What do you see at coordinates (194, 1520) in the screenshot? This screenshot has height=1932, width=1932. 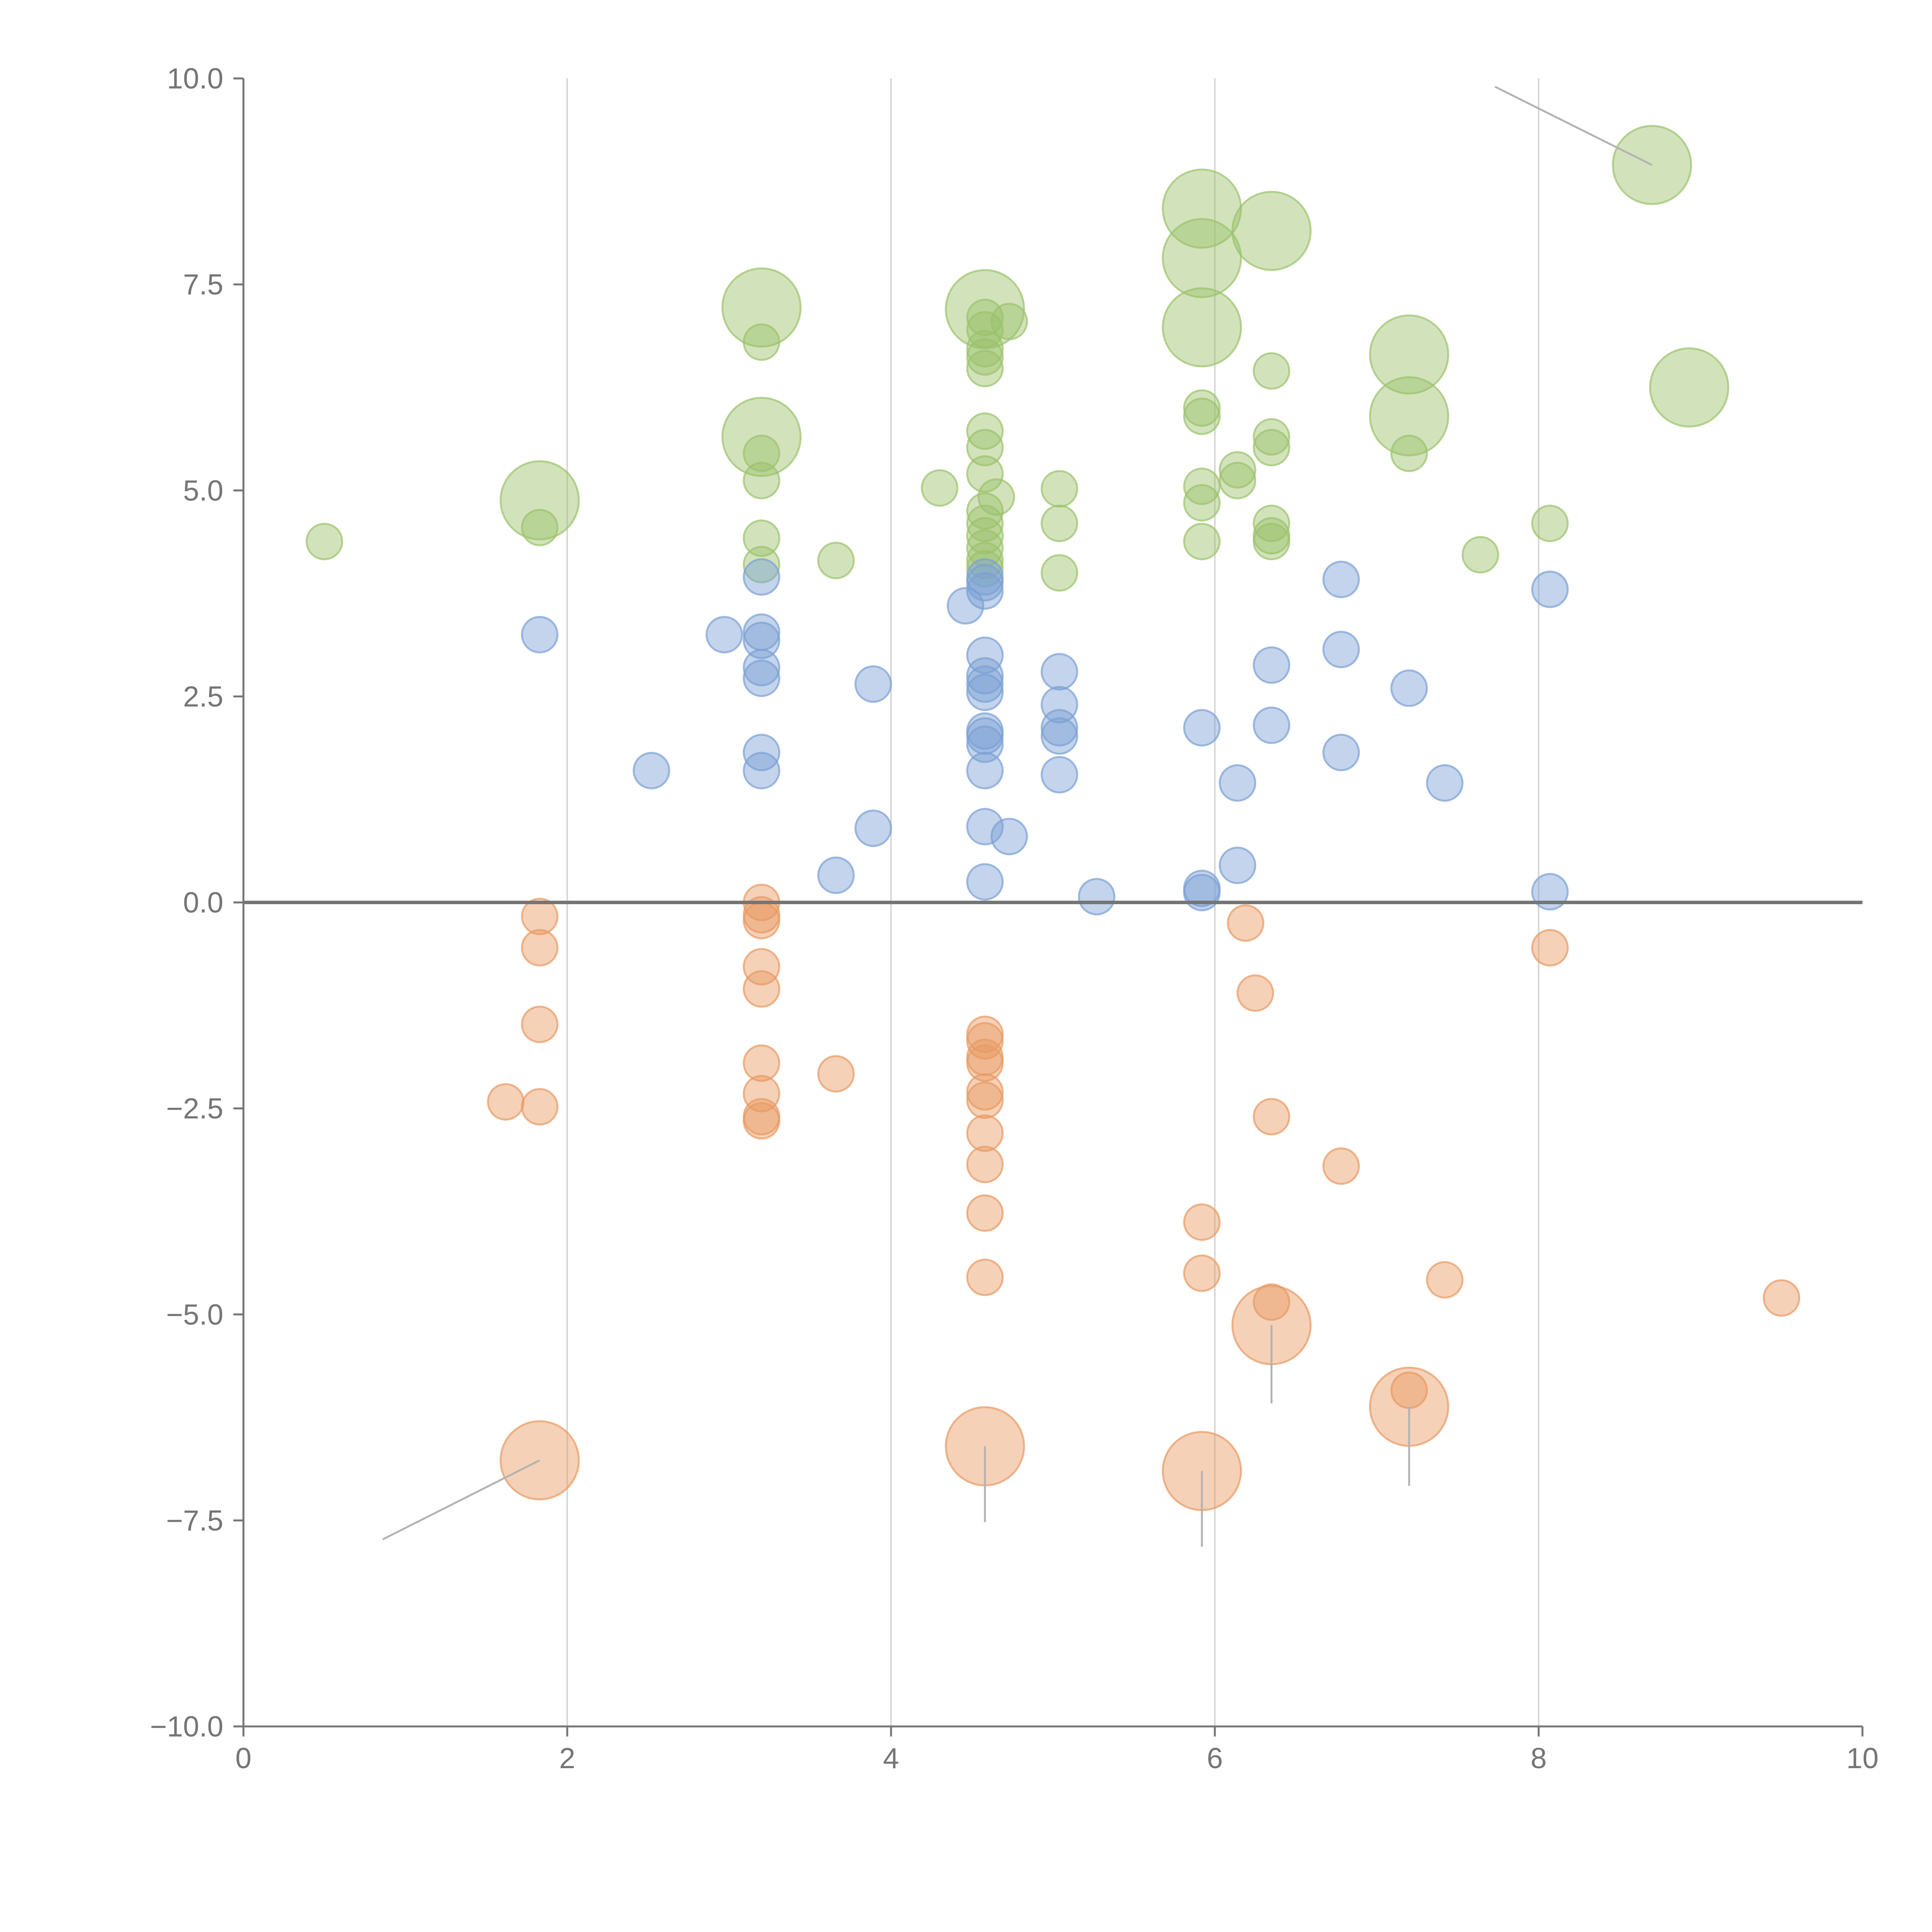 I see `y-tick-label: −7.5` at bounding box center [194, 1520].